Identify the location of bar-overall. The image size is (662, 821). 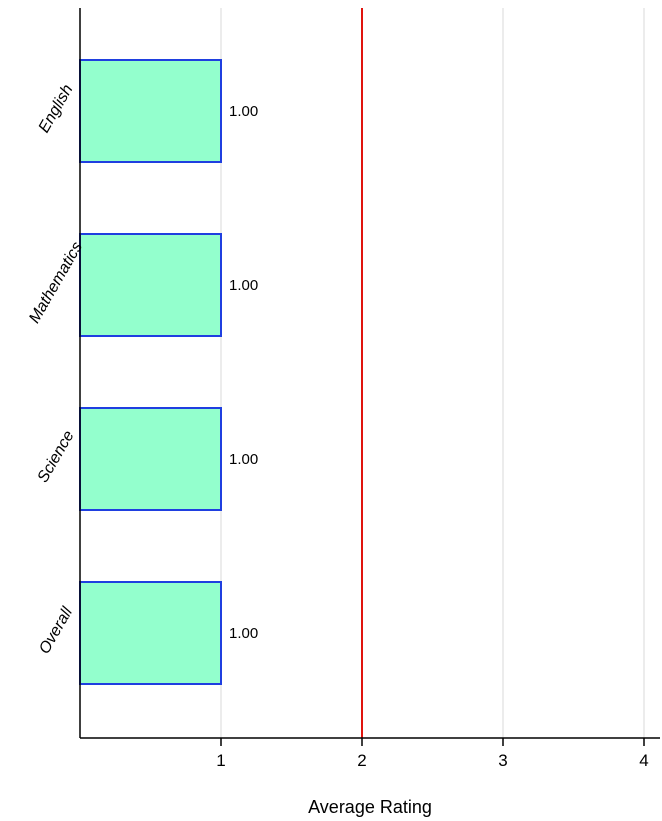
(150, 633).